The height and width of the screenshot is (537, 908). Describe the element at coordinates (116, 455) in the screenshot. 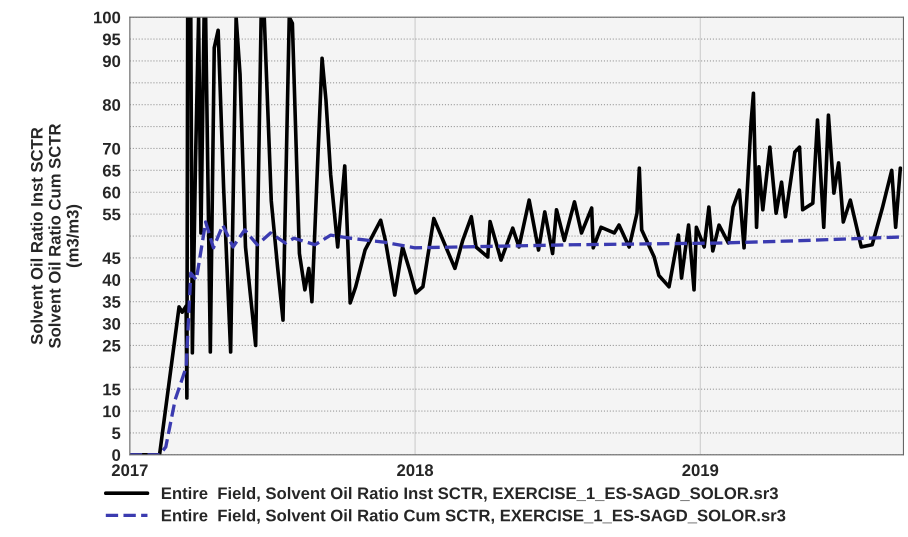

I see `y-tick-label: 0` at that location.